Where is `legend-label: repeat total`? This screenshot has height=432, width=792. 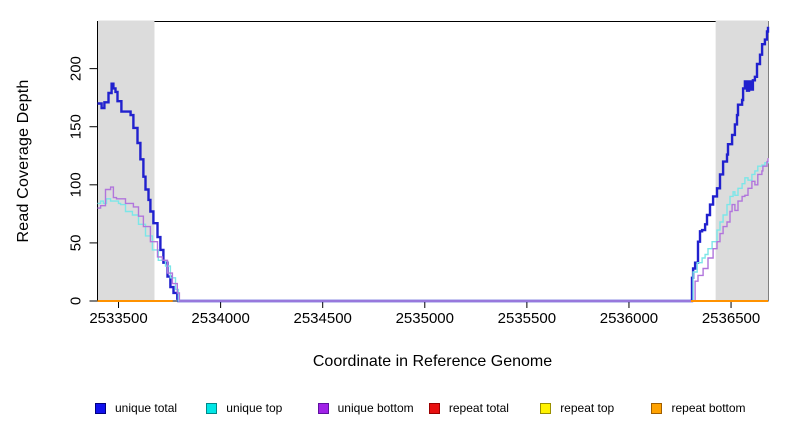 legend-label: repeat total is located at coordinates (478, 408).